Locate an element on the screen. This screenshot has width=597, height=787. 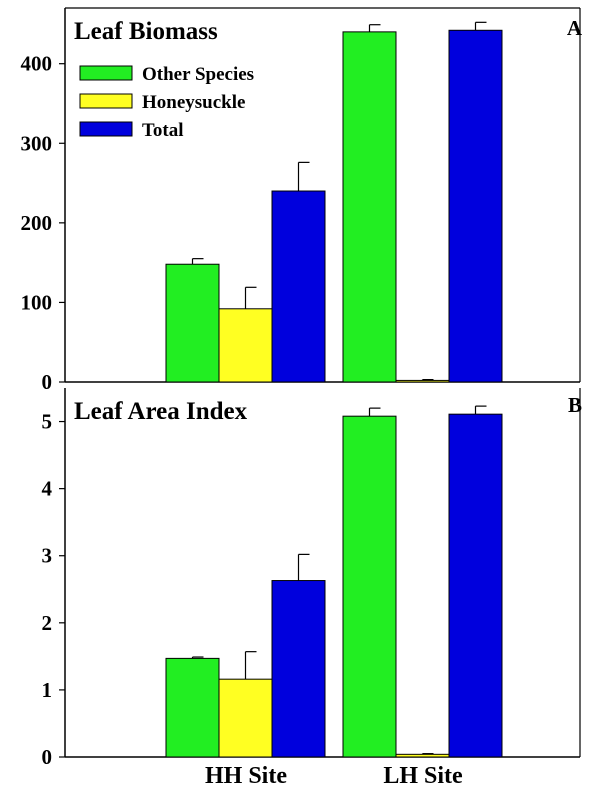
category-label-hh: HH Site is located at coordinates (246, 775).